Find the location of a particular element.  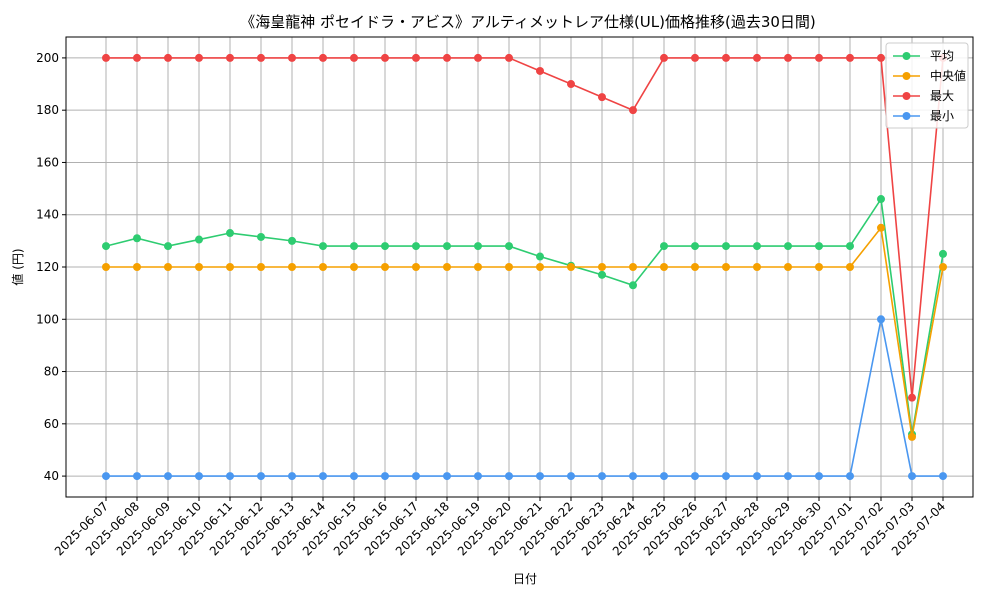

y-tick-label: 40 is located at coordinates (51, 476).